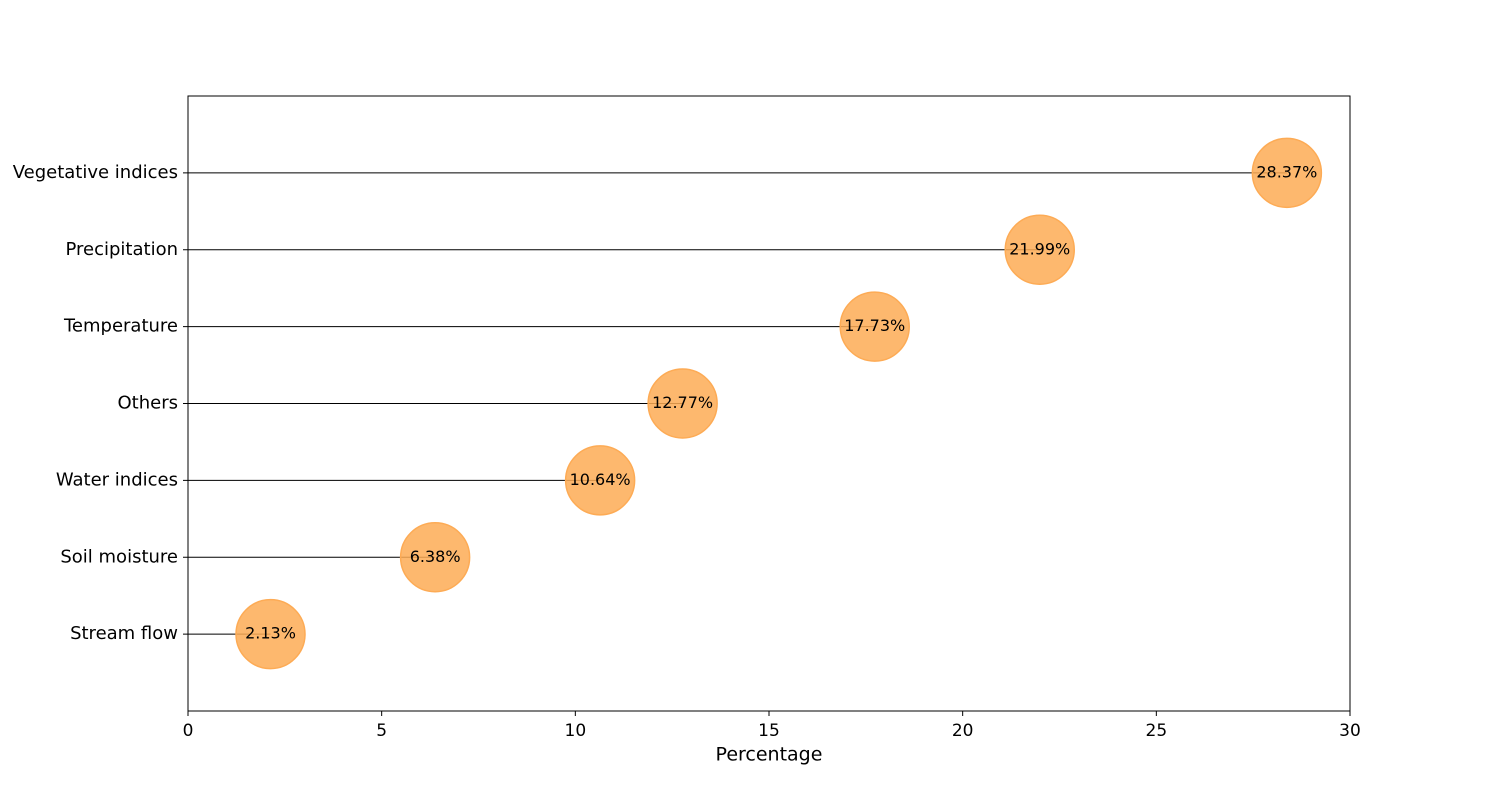 The image size is (1500, 800). What do you see at coordinates (95, 172) in the screenshot?
I see `y-tick-label: Vegetative indices` at bounding box center [95, 172].